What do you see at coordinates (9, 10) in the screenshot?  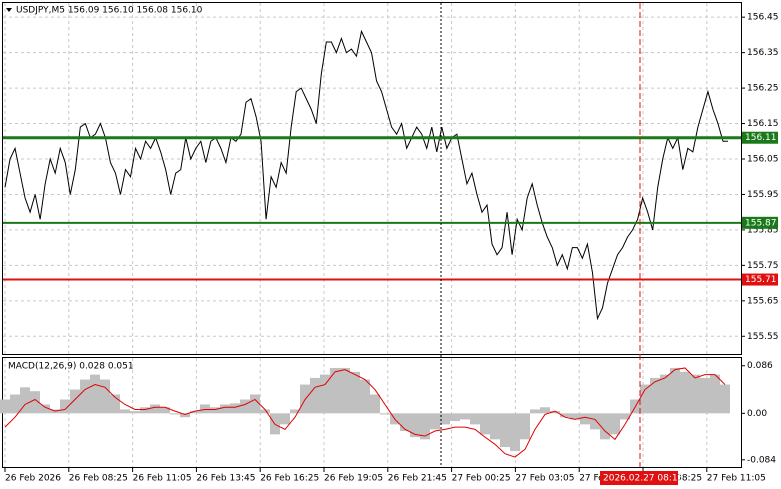 I see `dropdown-icon` at bounding box center [9, 10].